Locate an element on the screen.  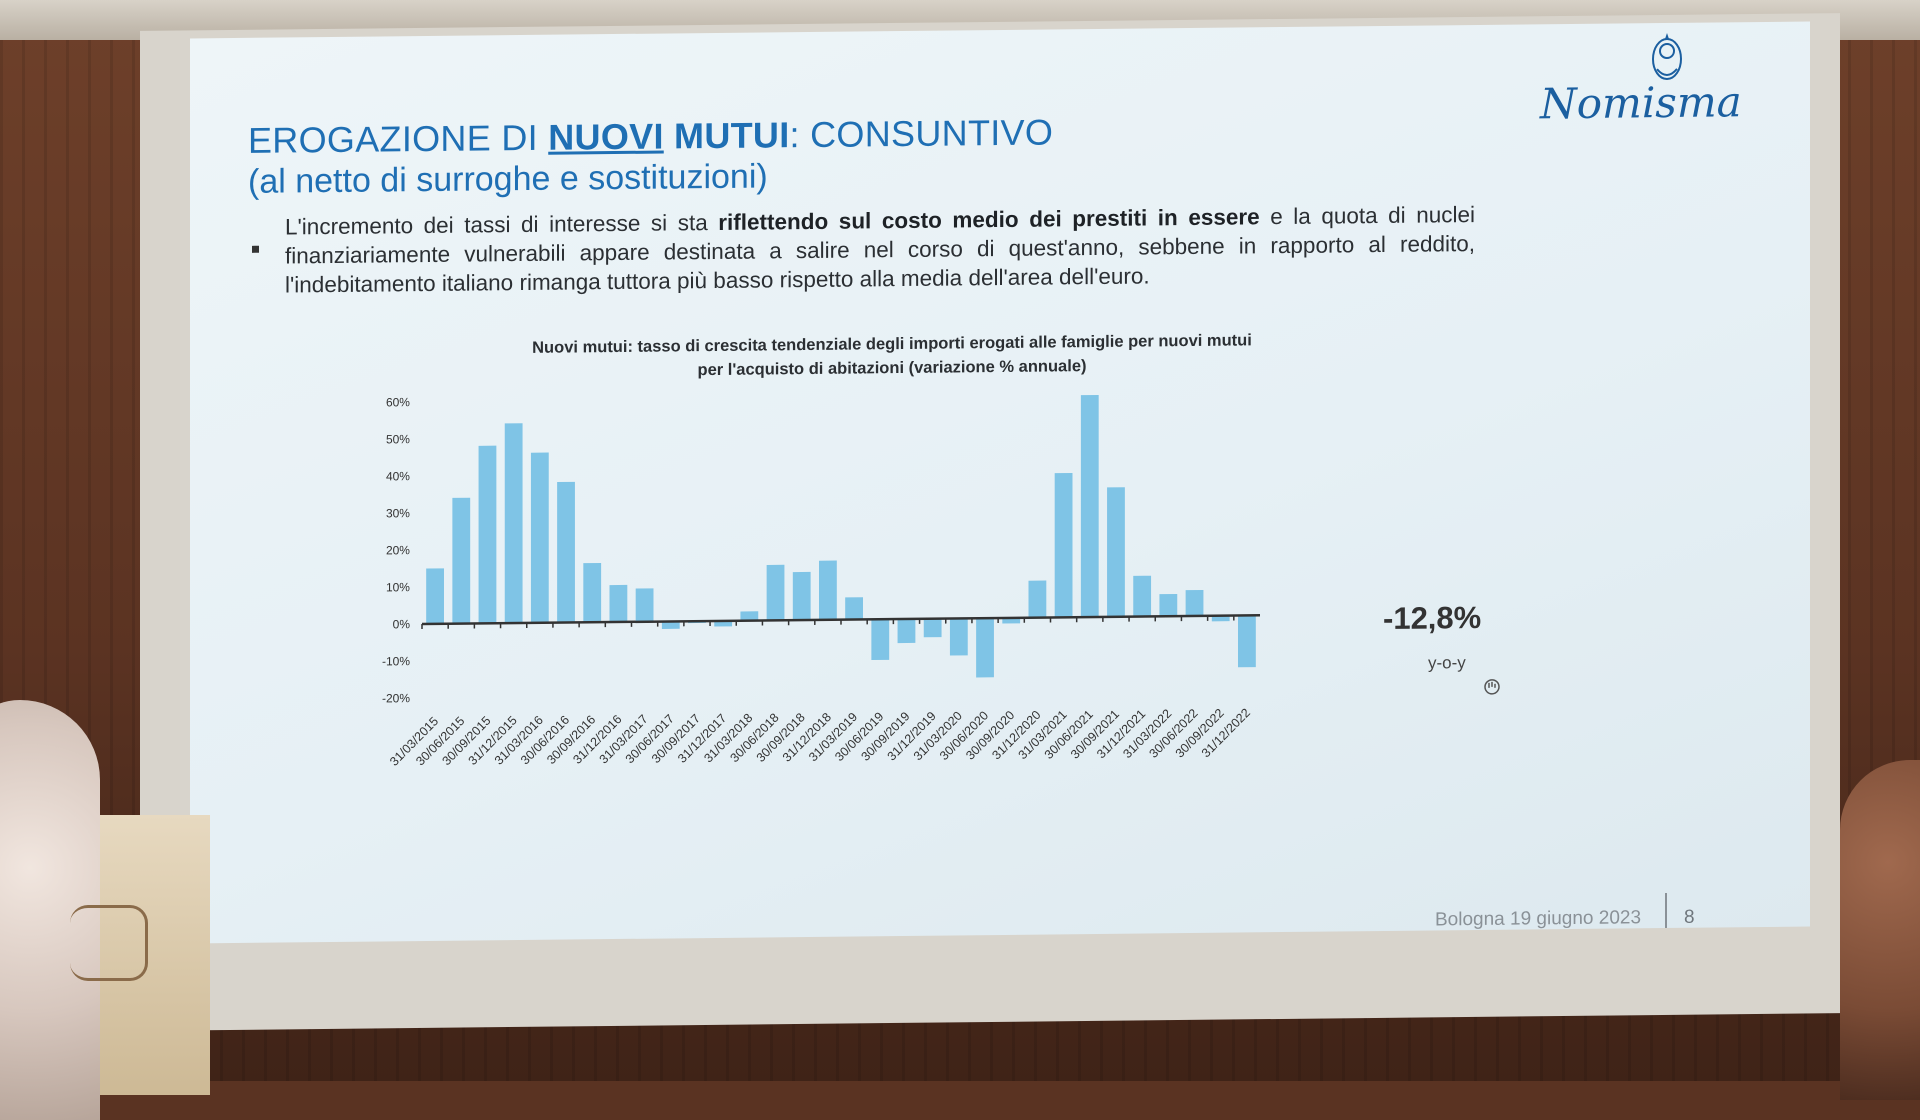
y-tick-label: 30% is located at coordinates (398, 513).